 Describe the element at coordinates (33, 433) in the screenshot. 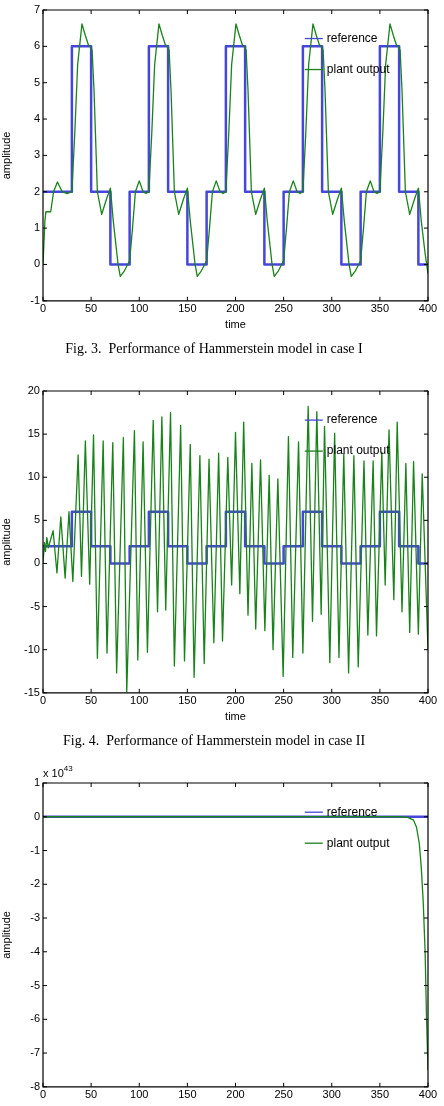

I see `y-tick-label: 15` at that location.